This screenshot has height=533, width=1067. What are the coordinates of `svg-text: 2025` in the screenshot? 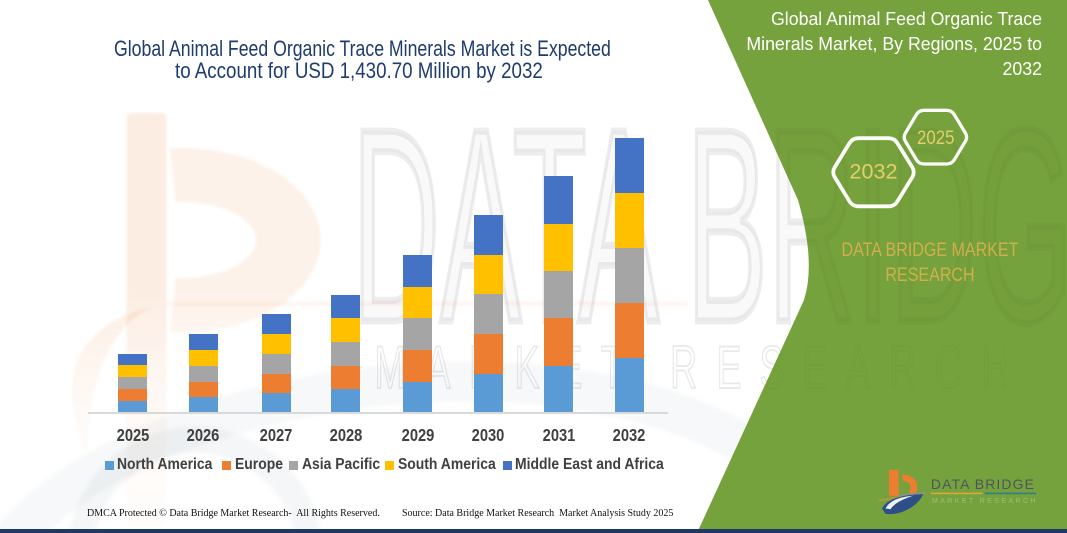 It's located at (936, 138).